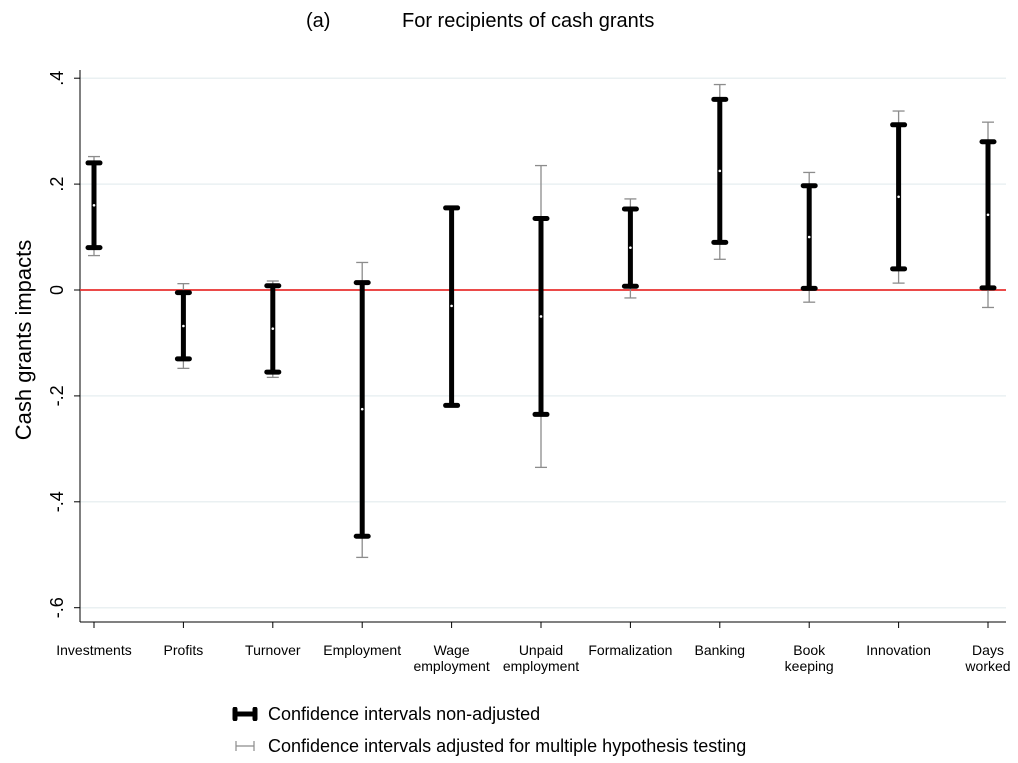 The width and height of the screenshot is (1018, 763). Describe the element at coordinates (245, 714) in the screenshot. I see `legend-swatch-thick` at that location.